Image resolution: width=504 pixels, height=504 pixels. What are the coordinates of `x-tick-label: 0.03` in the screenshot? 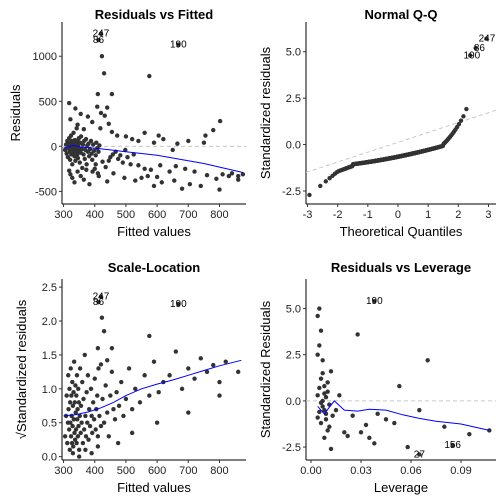 It's located at (360, 471).